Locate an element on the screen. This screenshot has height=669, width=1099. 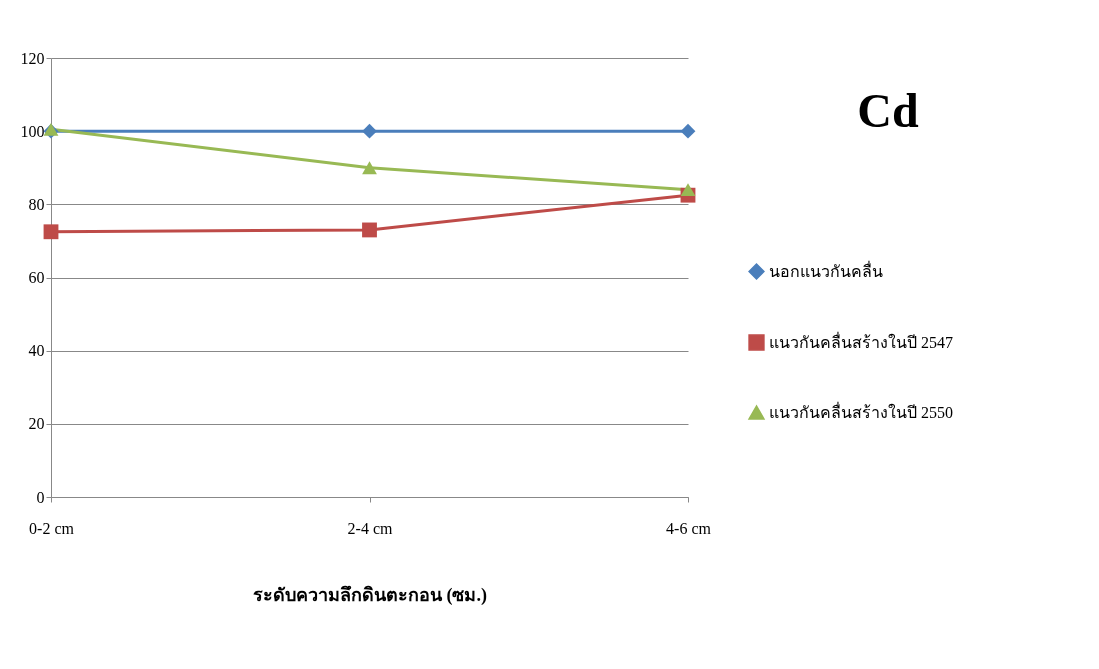
y-tick-label: 80 is located at coordinates (36, 204).